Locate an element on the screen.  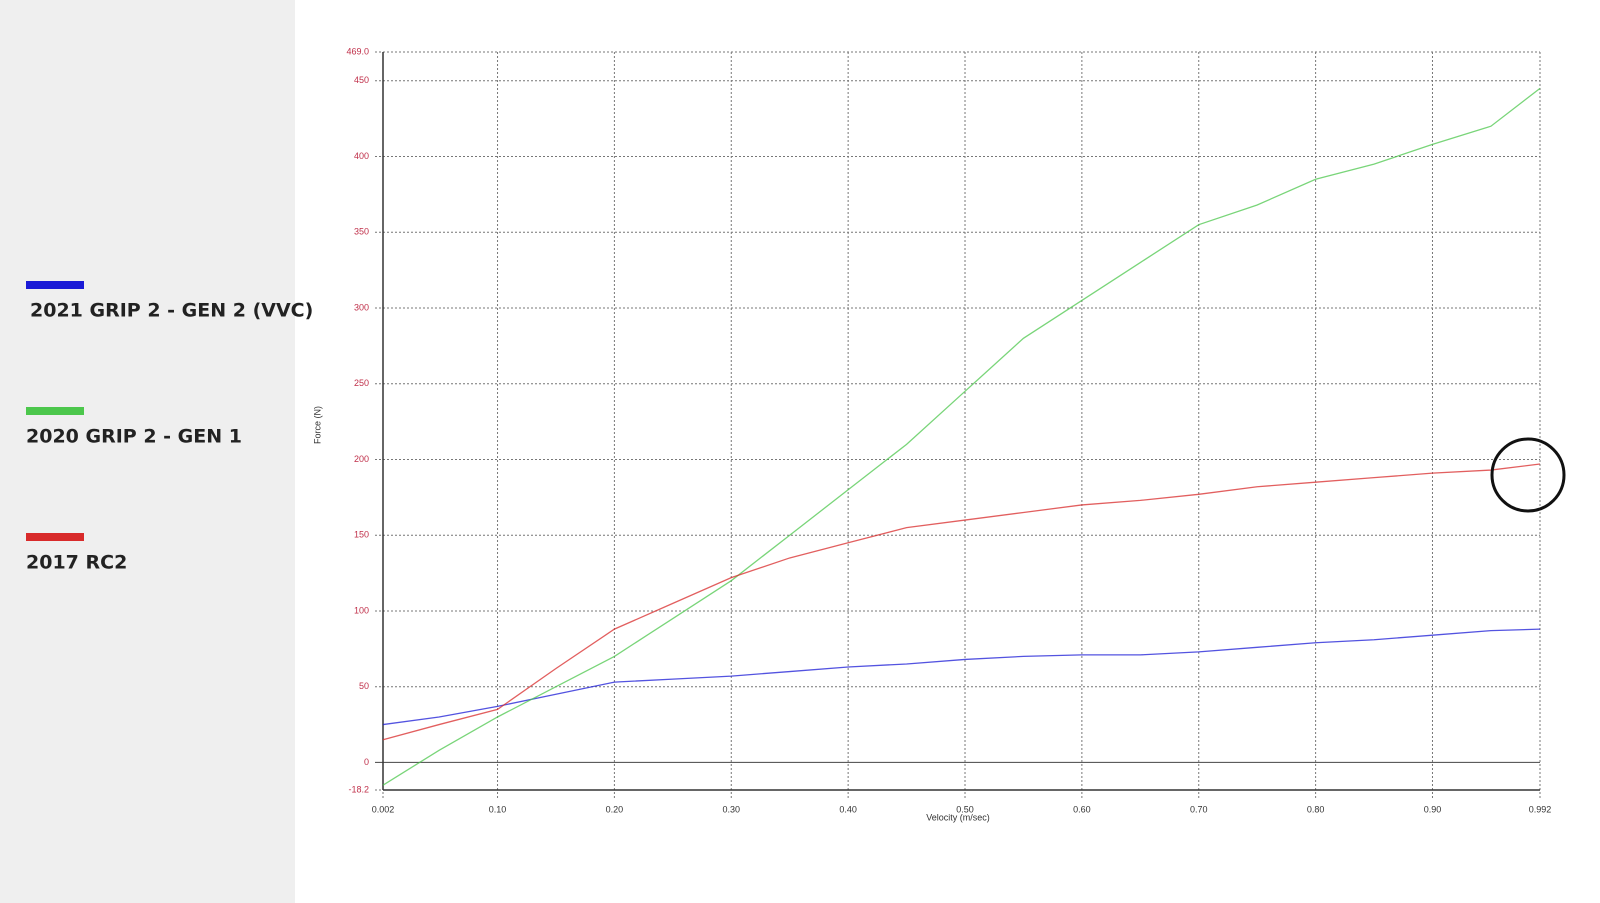
y-tick-label: 350 is located at coordinates (361, 232).